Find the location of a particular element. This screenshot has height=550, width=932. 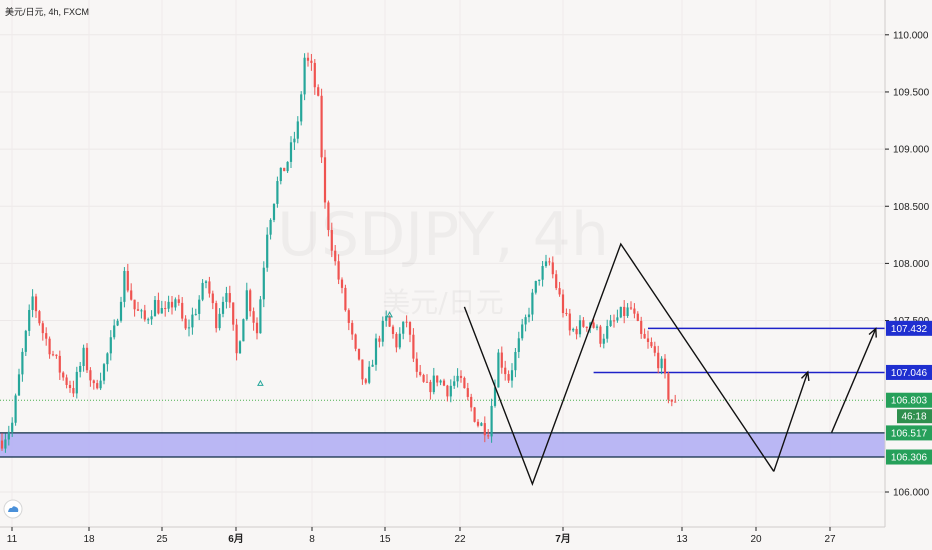

time-tick-label: 11 is located at coordinates (12, 539).